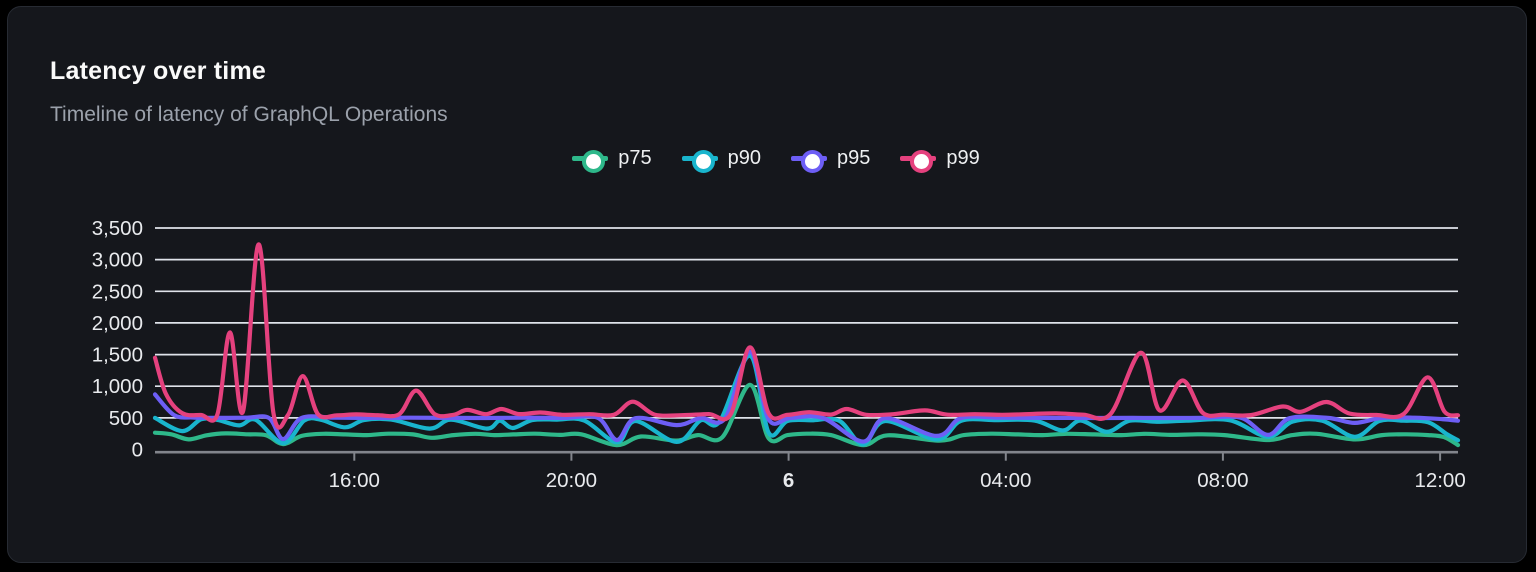 The image size is (1536, 572). I want to click on x-tick-label: 16:00, so click(354, 480).